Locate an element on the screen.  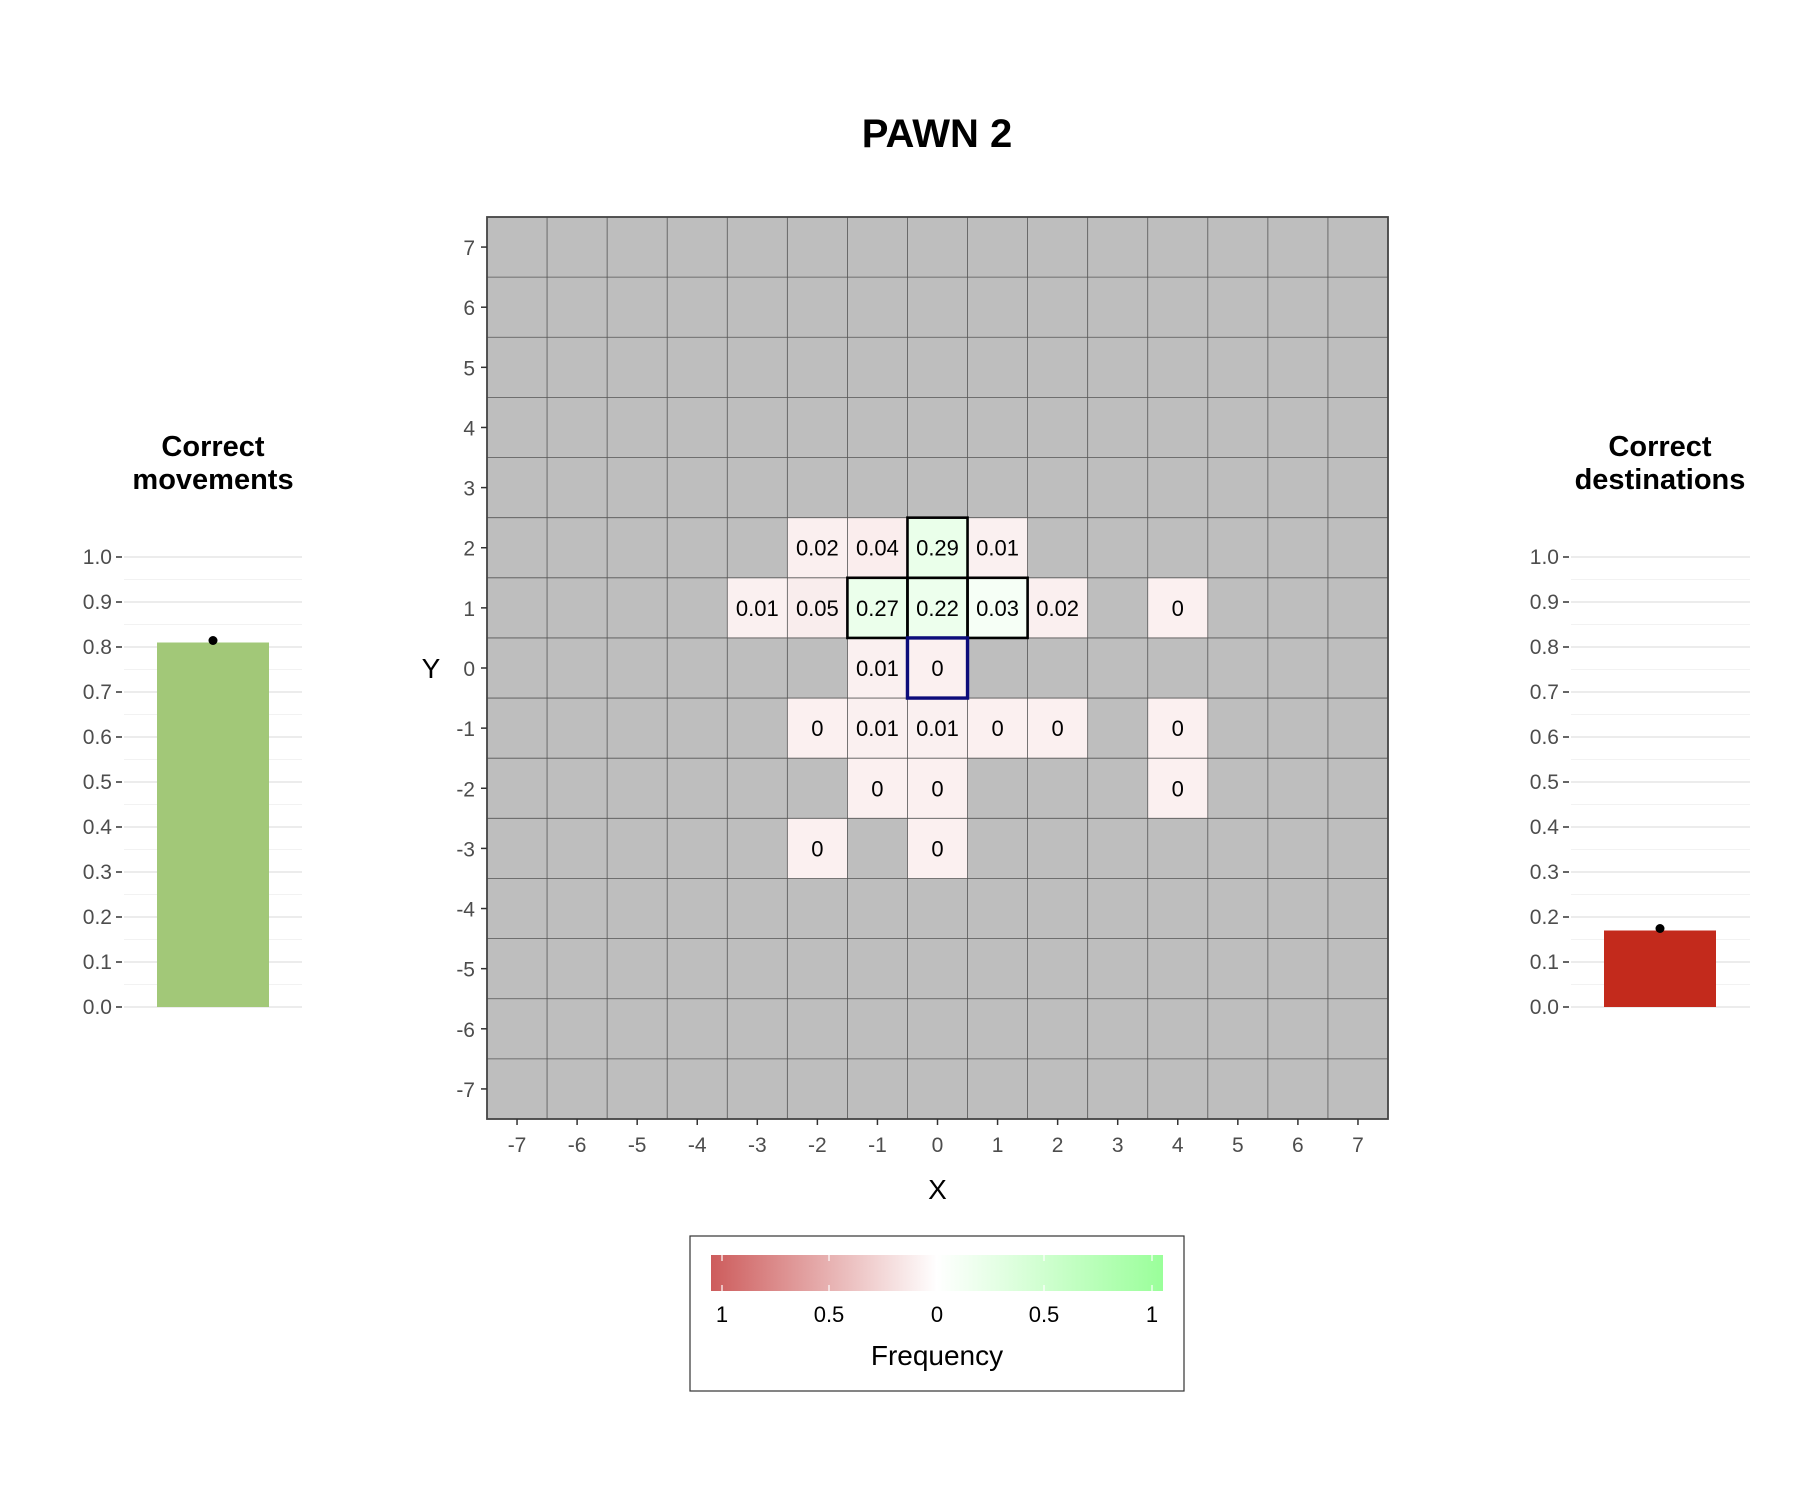
panel-title-line: Correct is located at coordinates (1659, 447).